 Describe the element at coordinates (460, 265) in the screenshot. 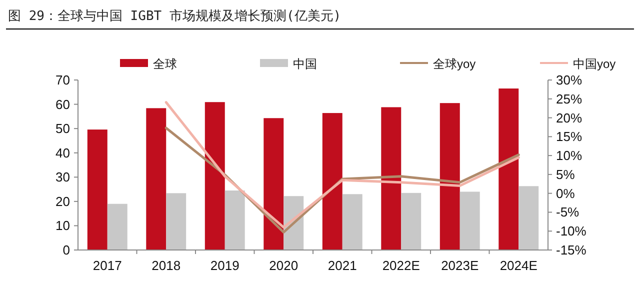

I see `x-tick-label: 2023E` at that location.